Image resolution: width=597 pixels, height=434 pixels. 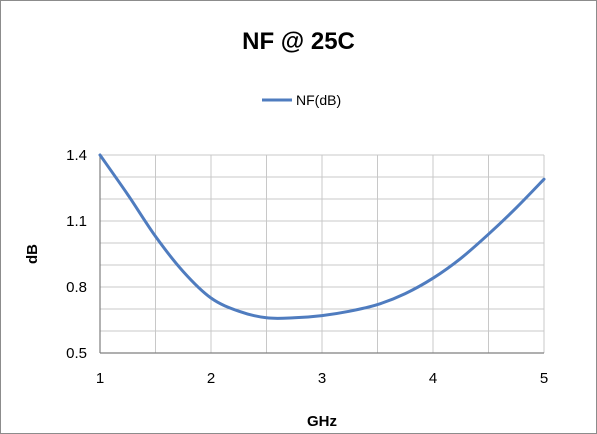 What do you see at coordinates (76, 353) in the screenshot?
I see `y-tick-label: 0.5` at bounding box center [76, 353].